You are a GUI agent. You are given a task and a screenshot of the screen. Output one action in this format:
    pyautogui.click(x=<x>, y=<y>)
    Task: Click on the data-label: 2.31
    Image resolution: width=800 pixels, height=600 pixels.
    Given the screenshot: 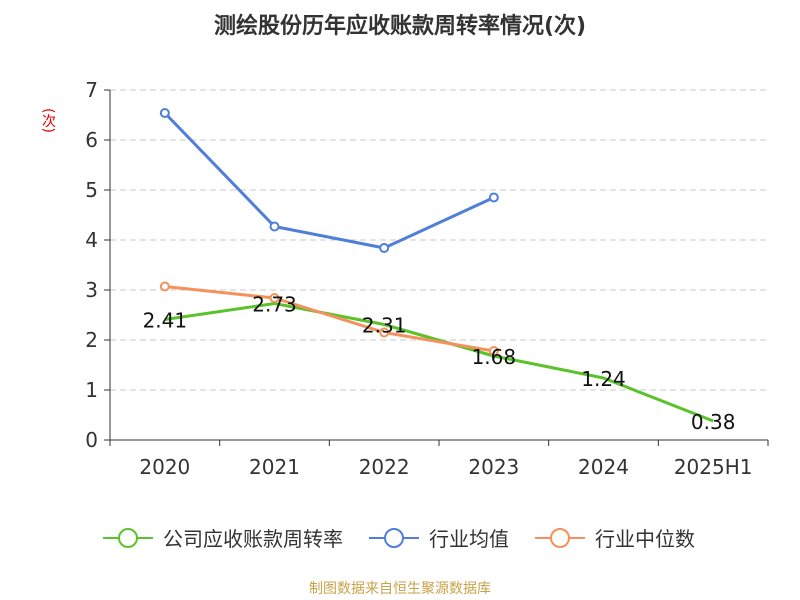 What is the action you would take?
    pyautogui.click(x=384, y=326)
    